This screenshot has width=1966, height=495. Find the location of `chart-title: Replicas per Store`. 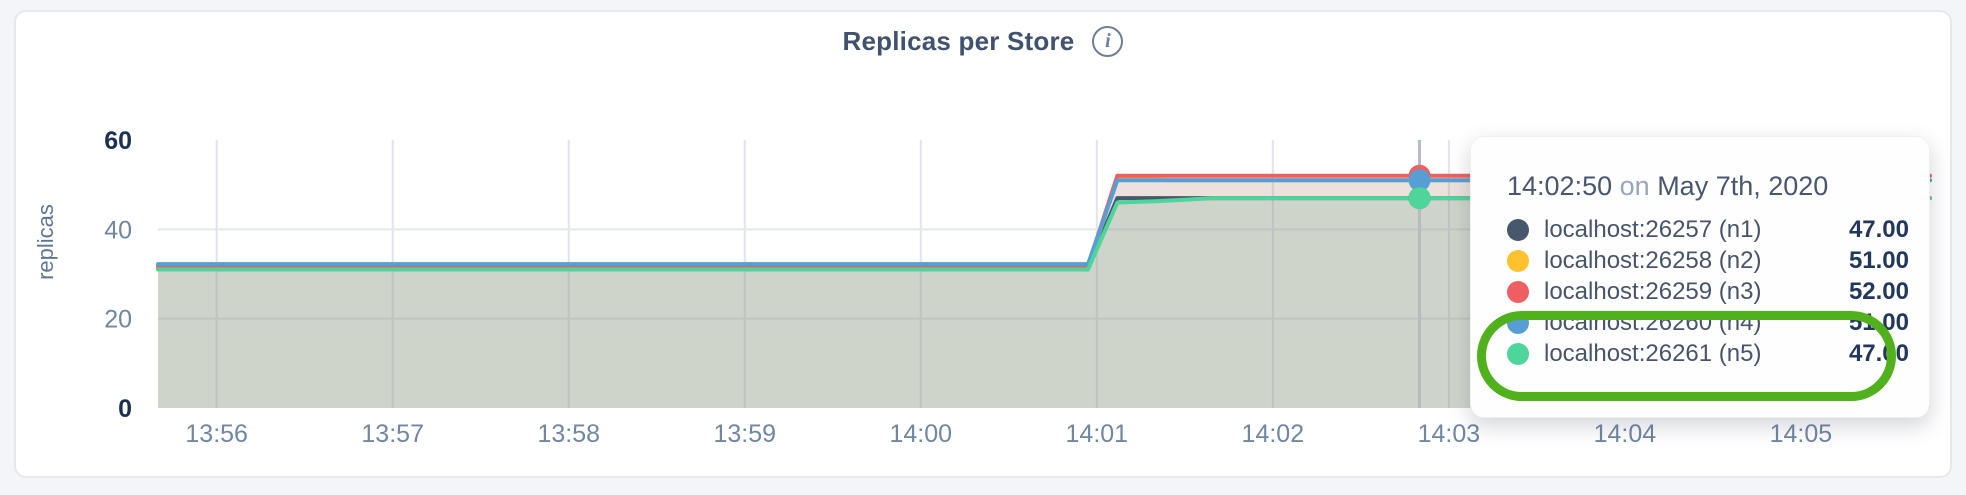

chart-title: Replicas per Store is located at coordinates (958, 41).